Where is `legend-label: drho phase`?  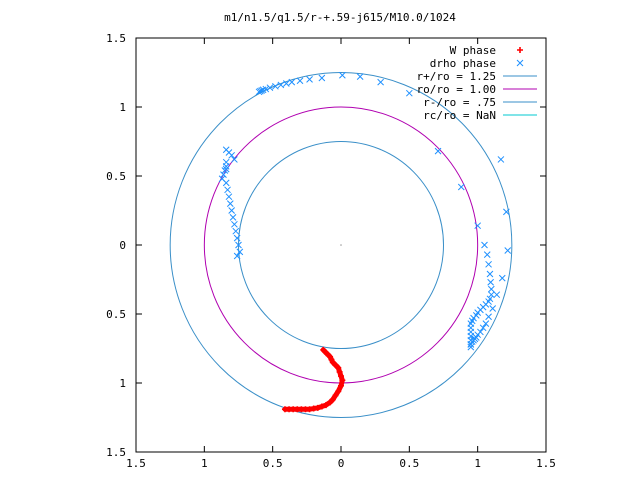 legend-label: drho phase is located at coordinates (463, 63).